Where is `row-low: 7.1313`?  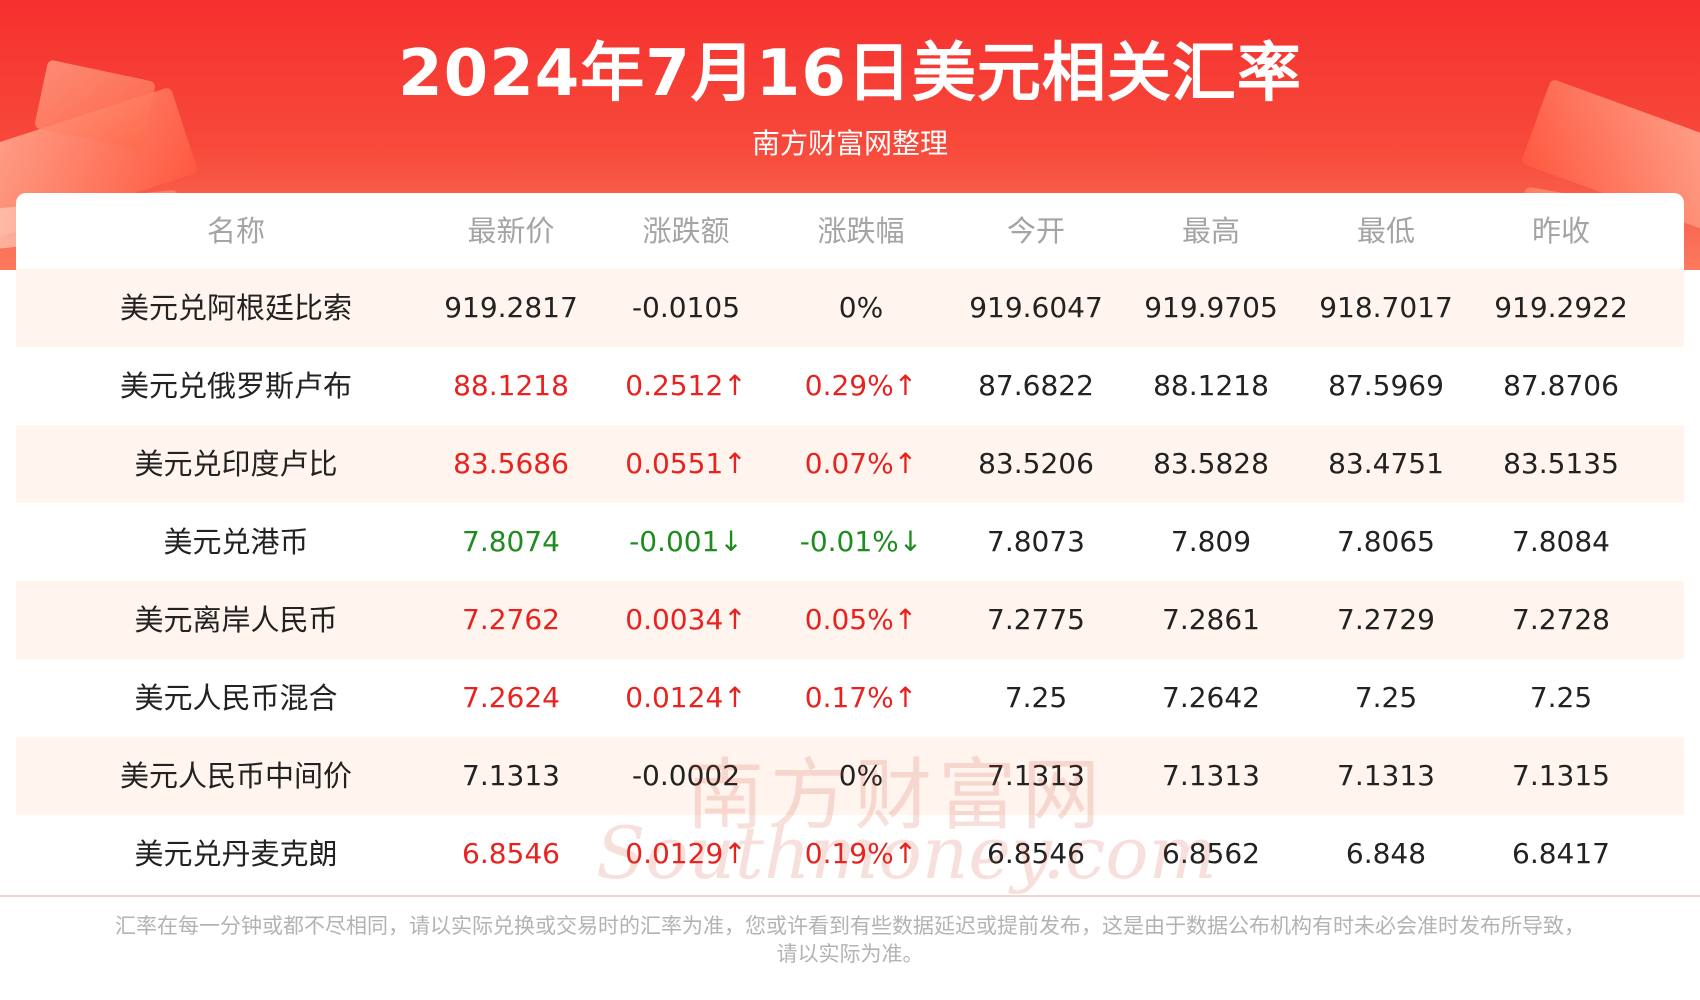
row-low: 7.1313 is located at coordinates (1386, 775).